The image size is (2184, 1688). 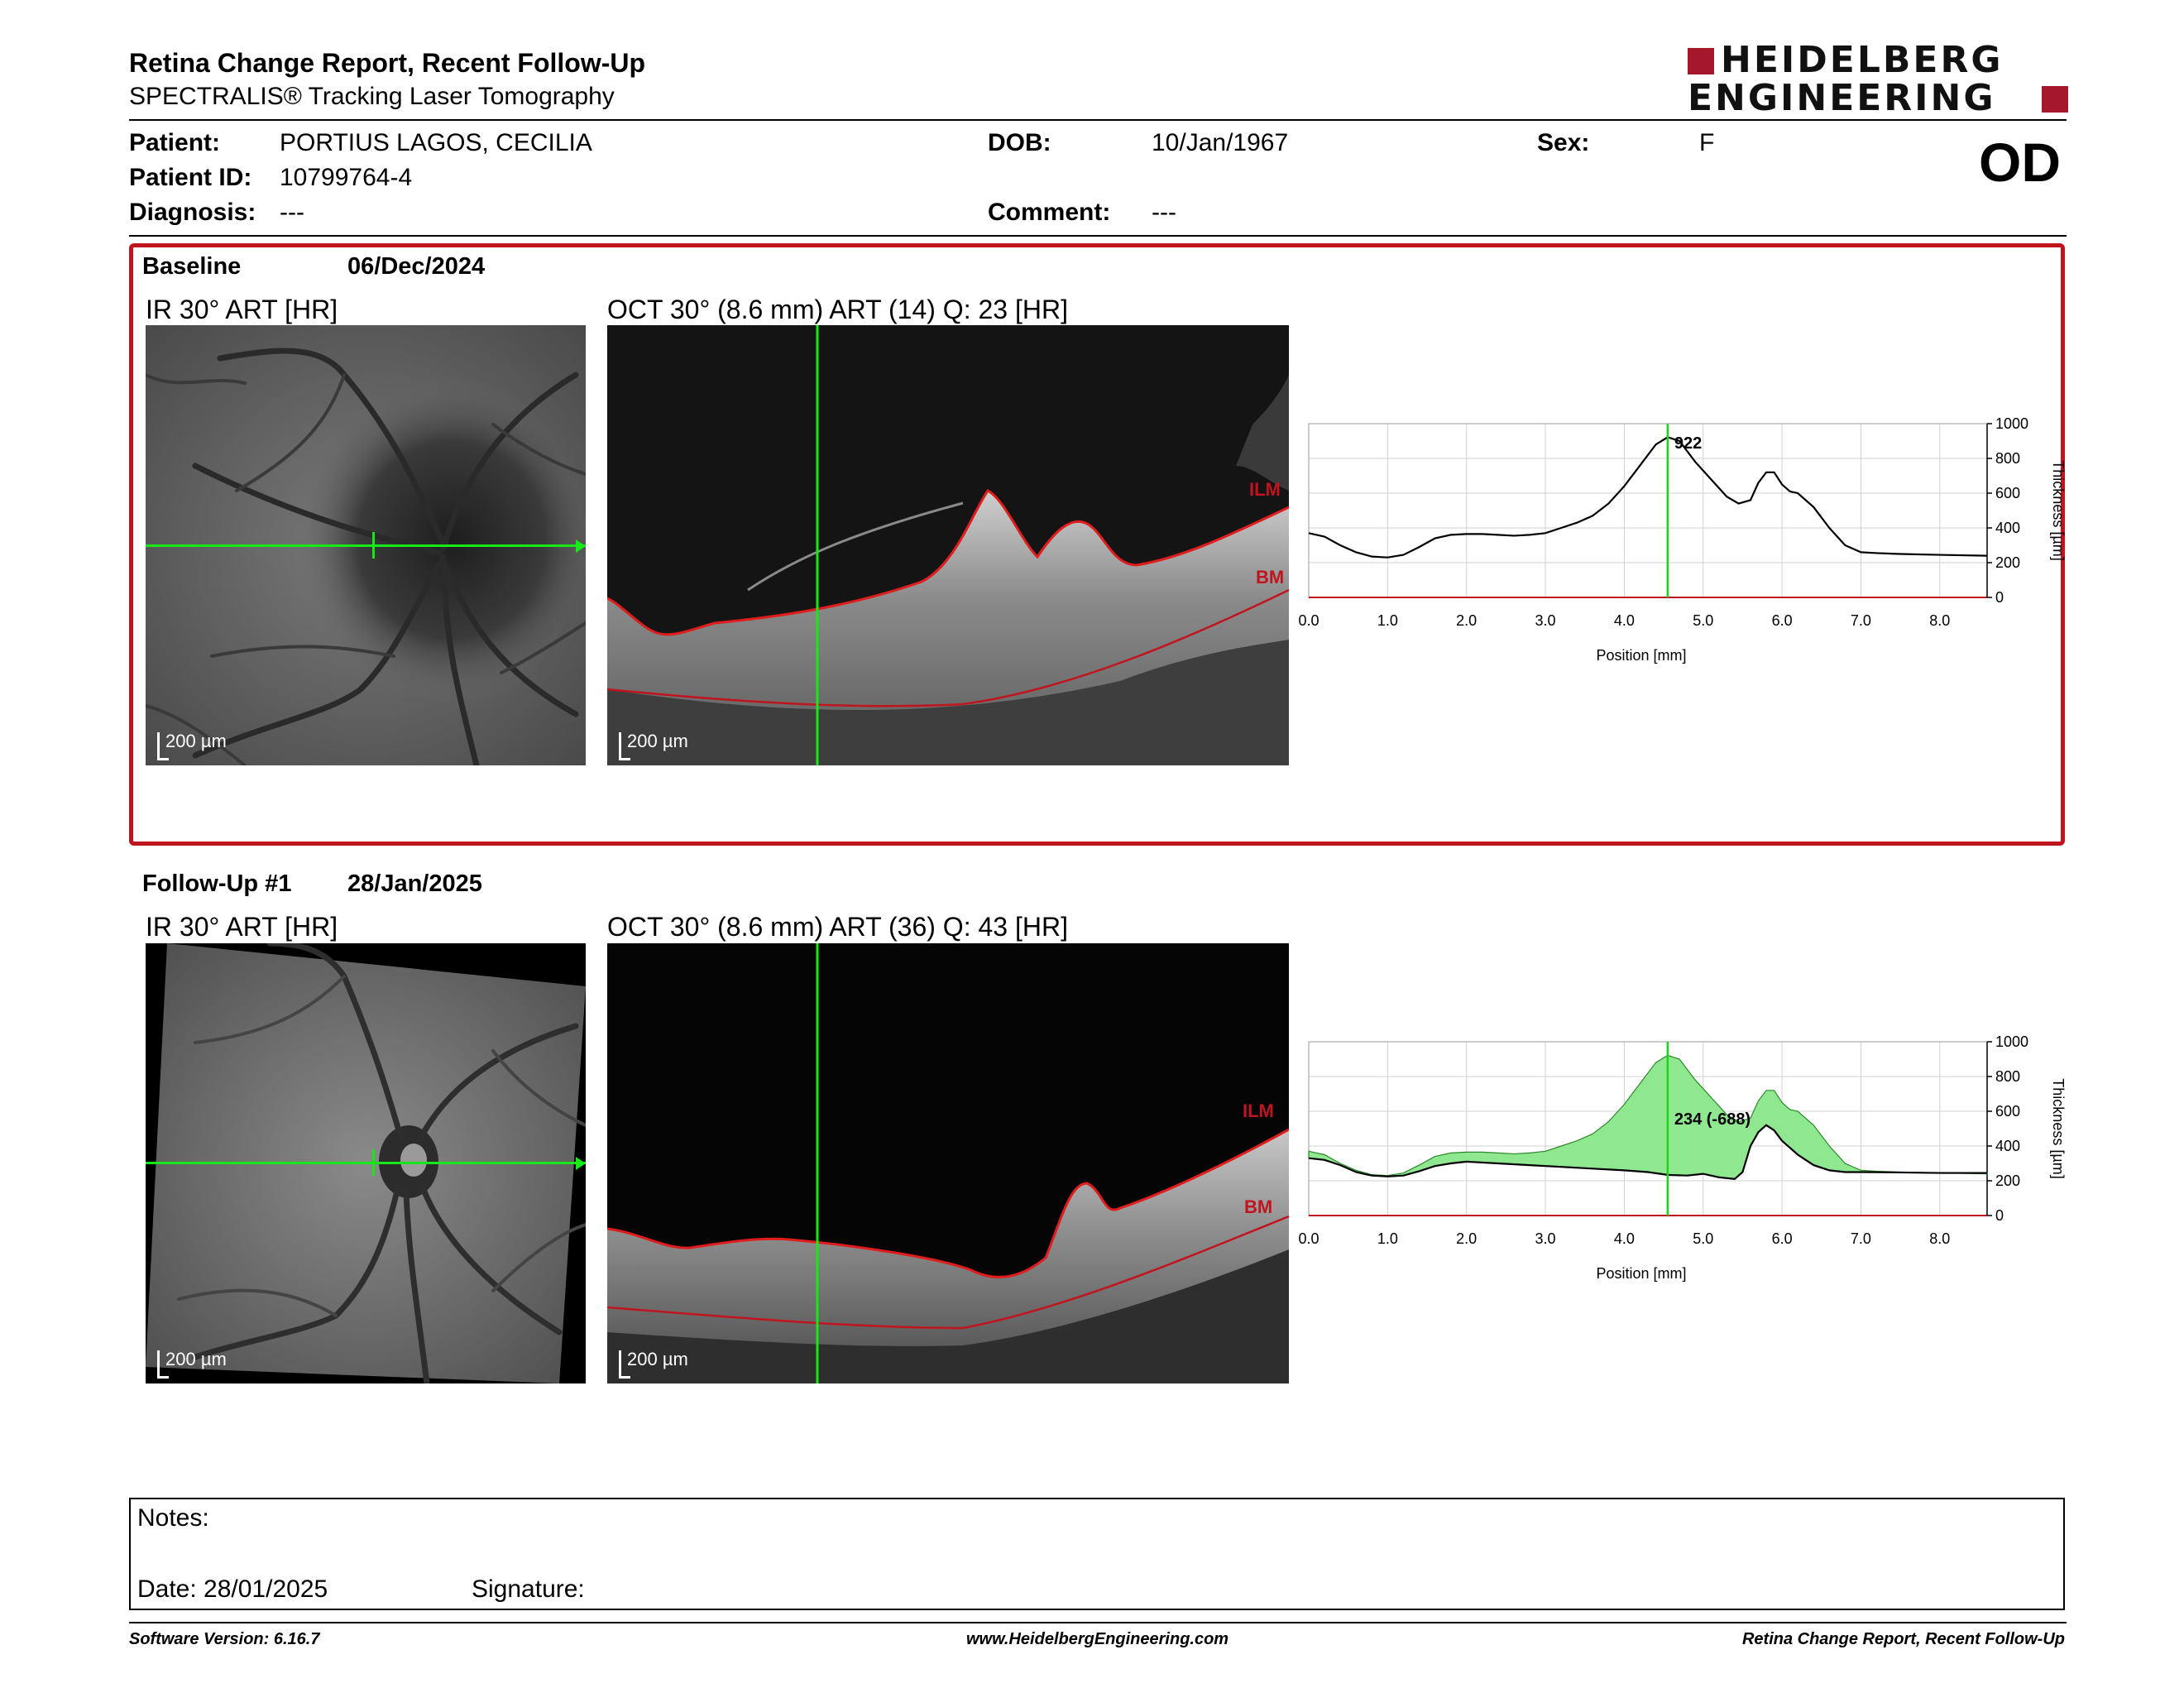 I want to click on baseline-oct-image: ILM BM 200 µm, so click(x=948, y=545).